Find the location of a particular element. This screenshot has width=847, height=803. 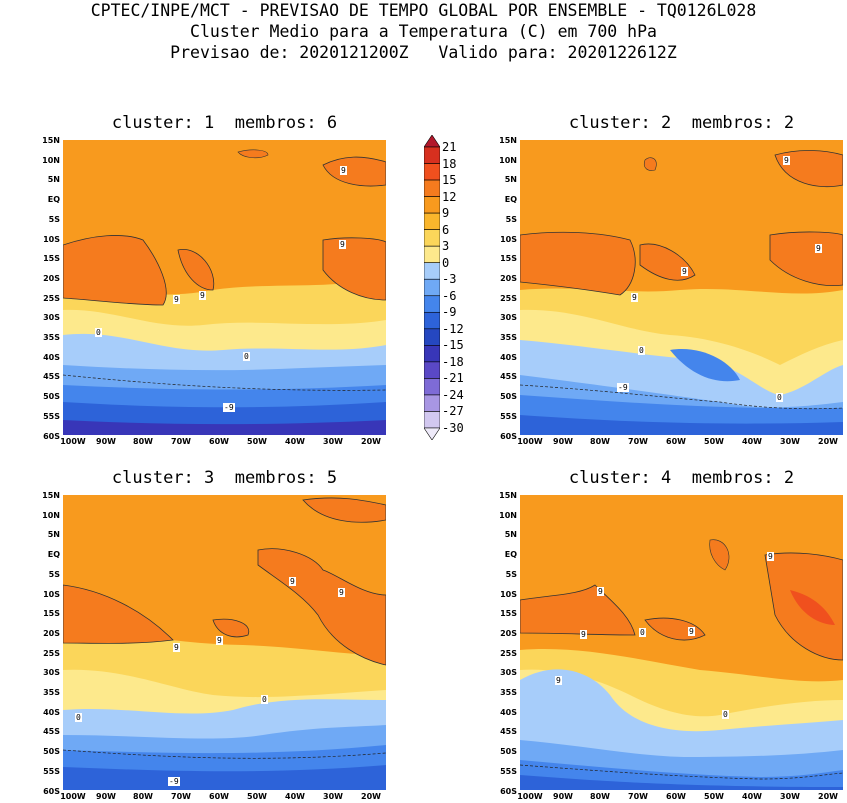

lon-label: 70W is located at coordinates (181, 796).